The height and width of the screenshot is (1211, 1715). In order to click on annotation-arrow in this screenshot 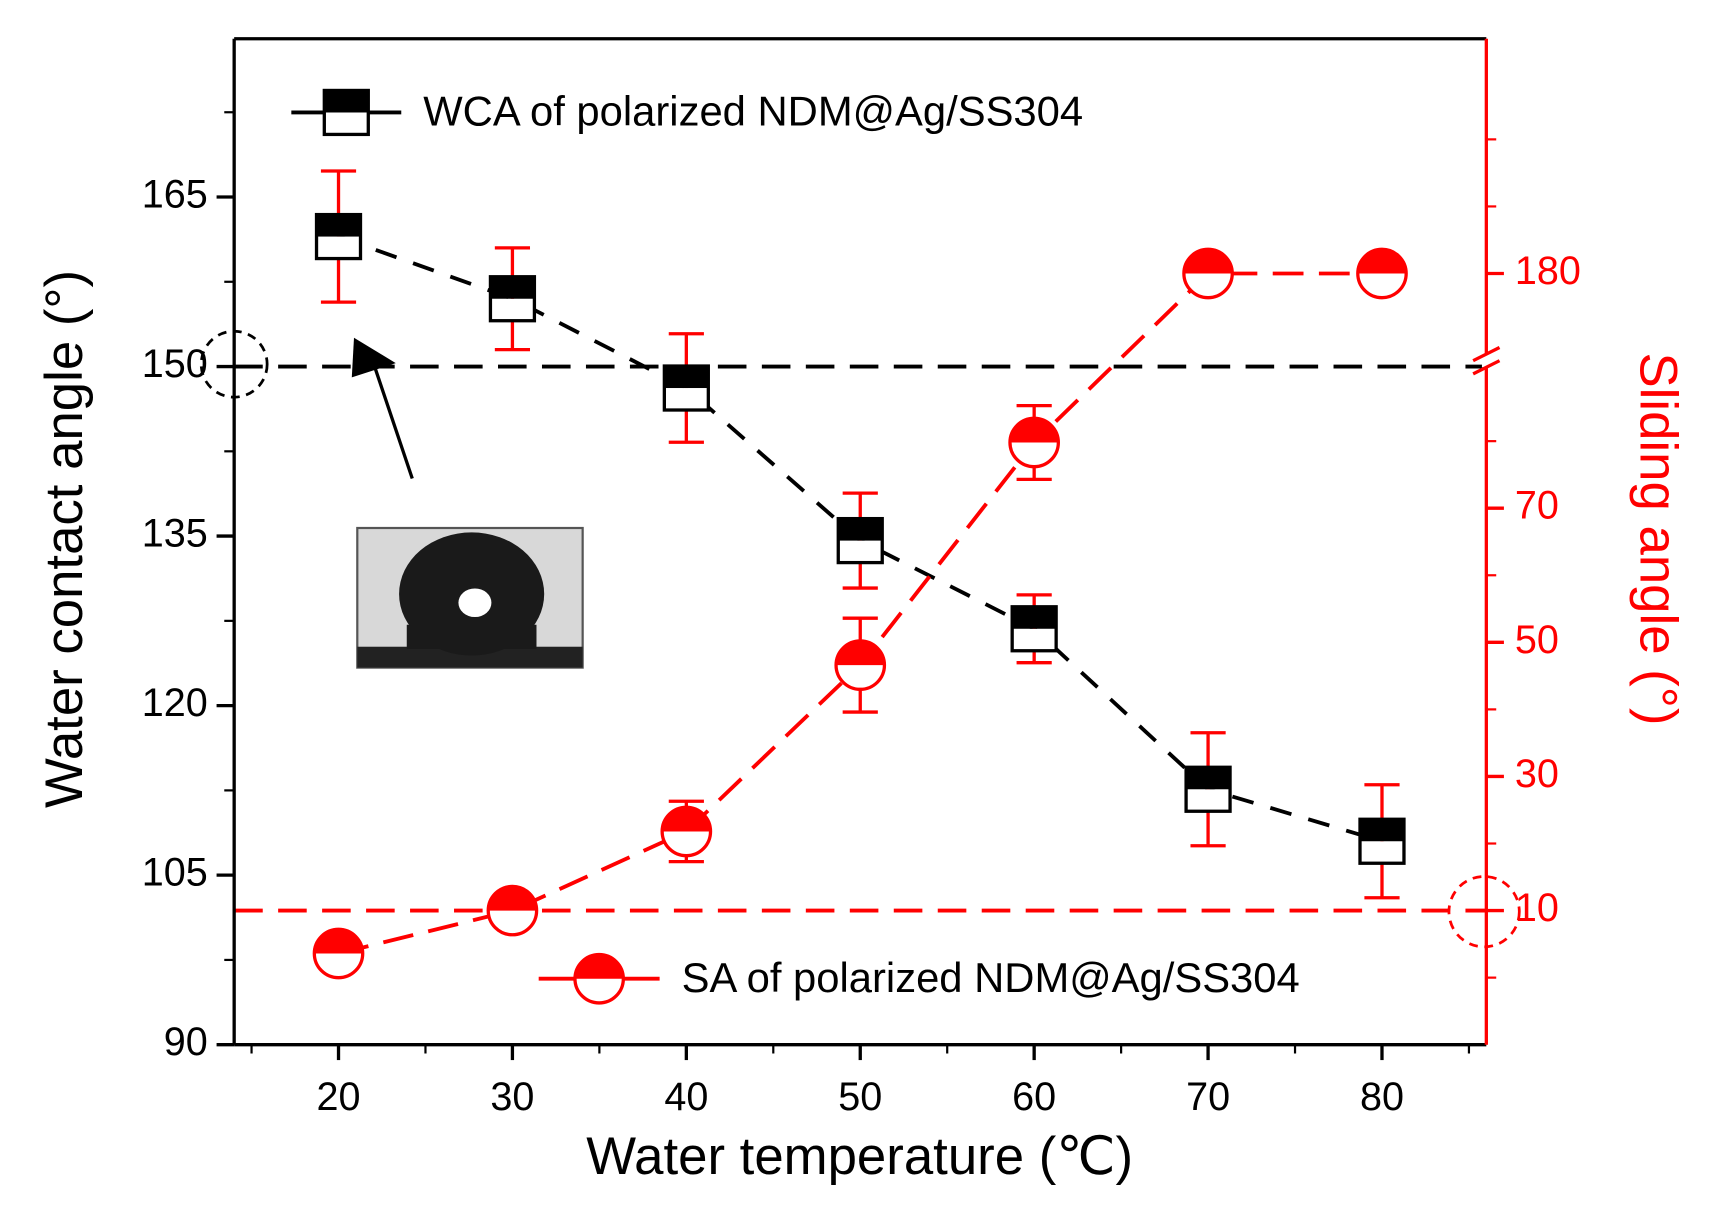, I will do `click(382, 408)`.